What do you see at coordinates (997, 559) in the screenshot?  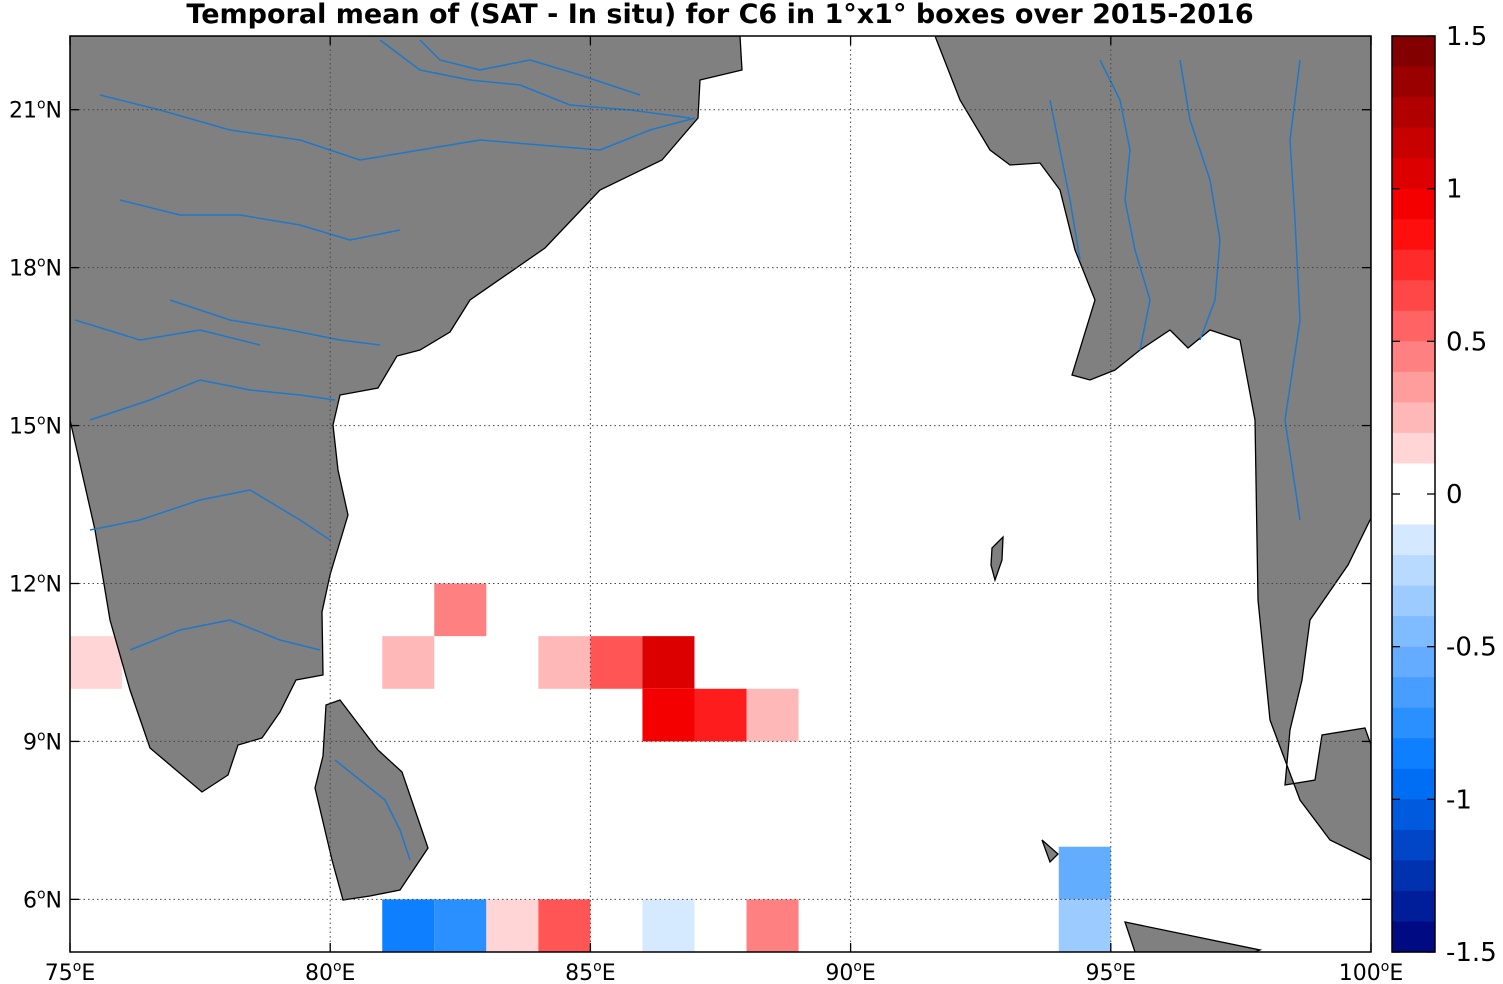 I see `andaman-island` at bounding box center [997, 559].